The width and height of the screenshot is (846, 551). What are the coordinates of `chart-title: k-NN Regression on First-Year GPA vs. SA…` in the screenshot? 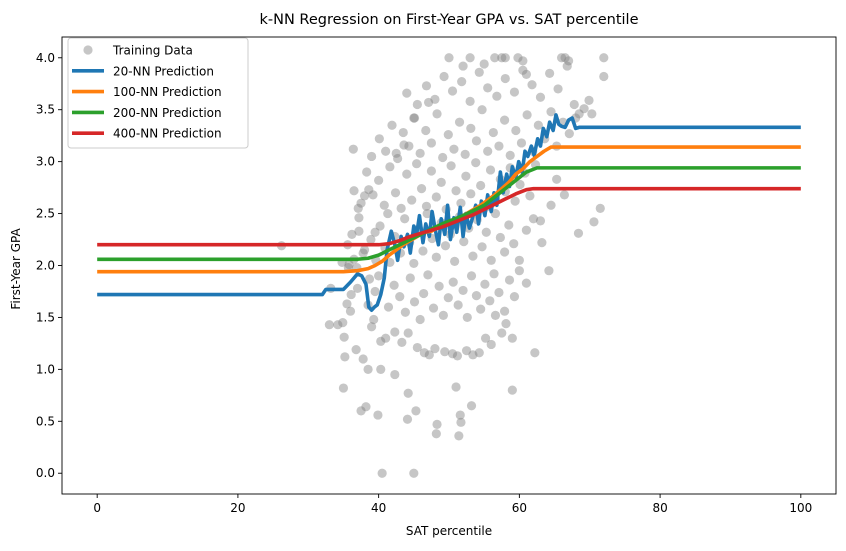 It's located at (448, 20).